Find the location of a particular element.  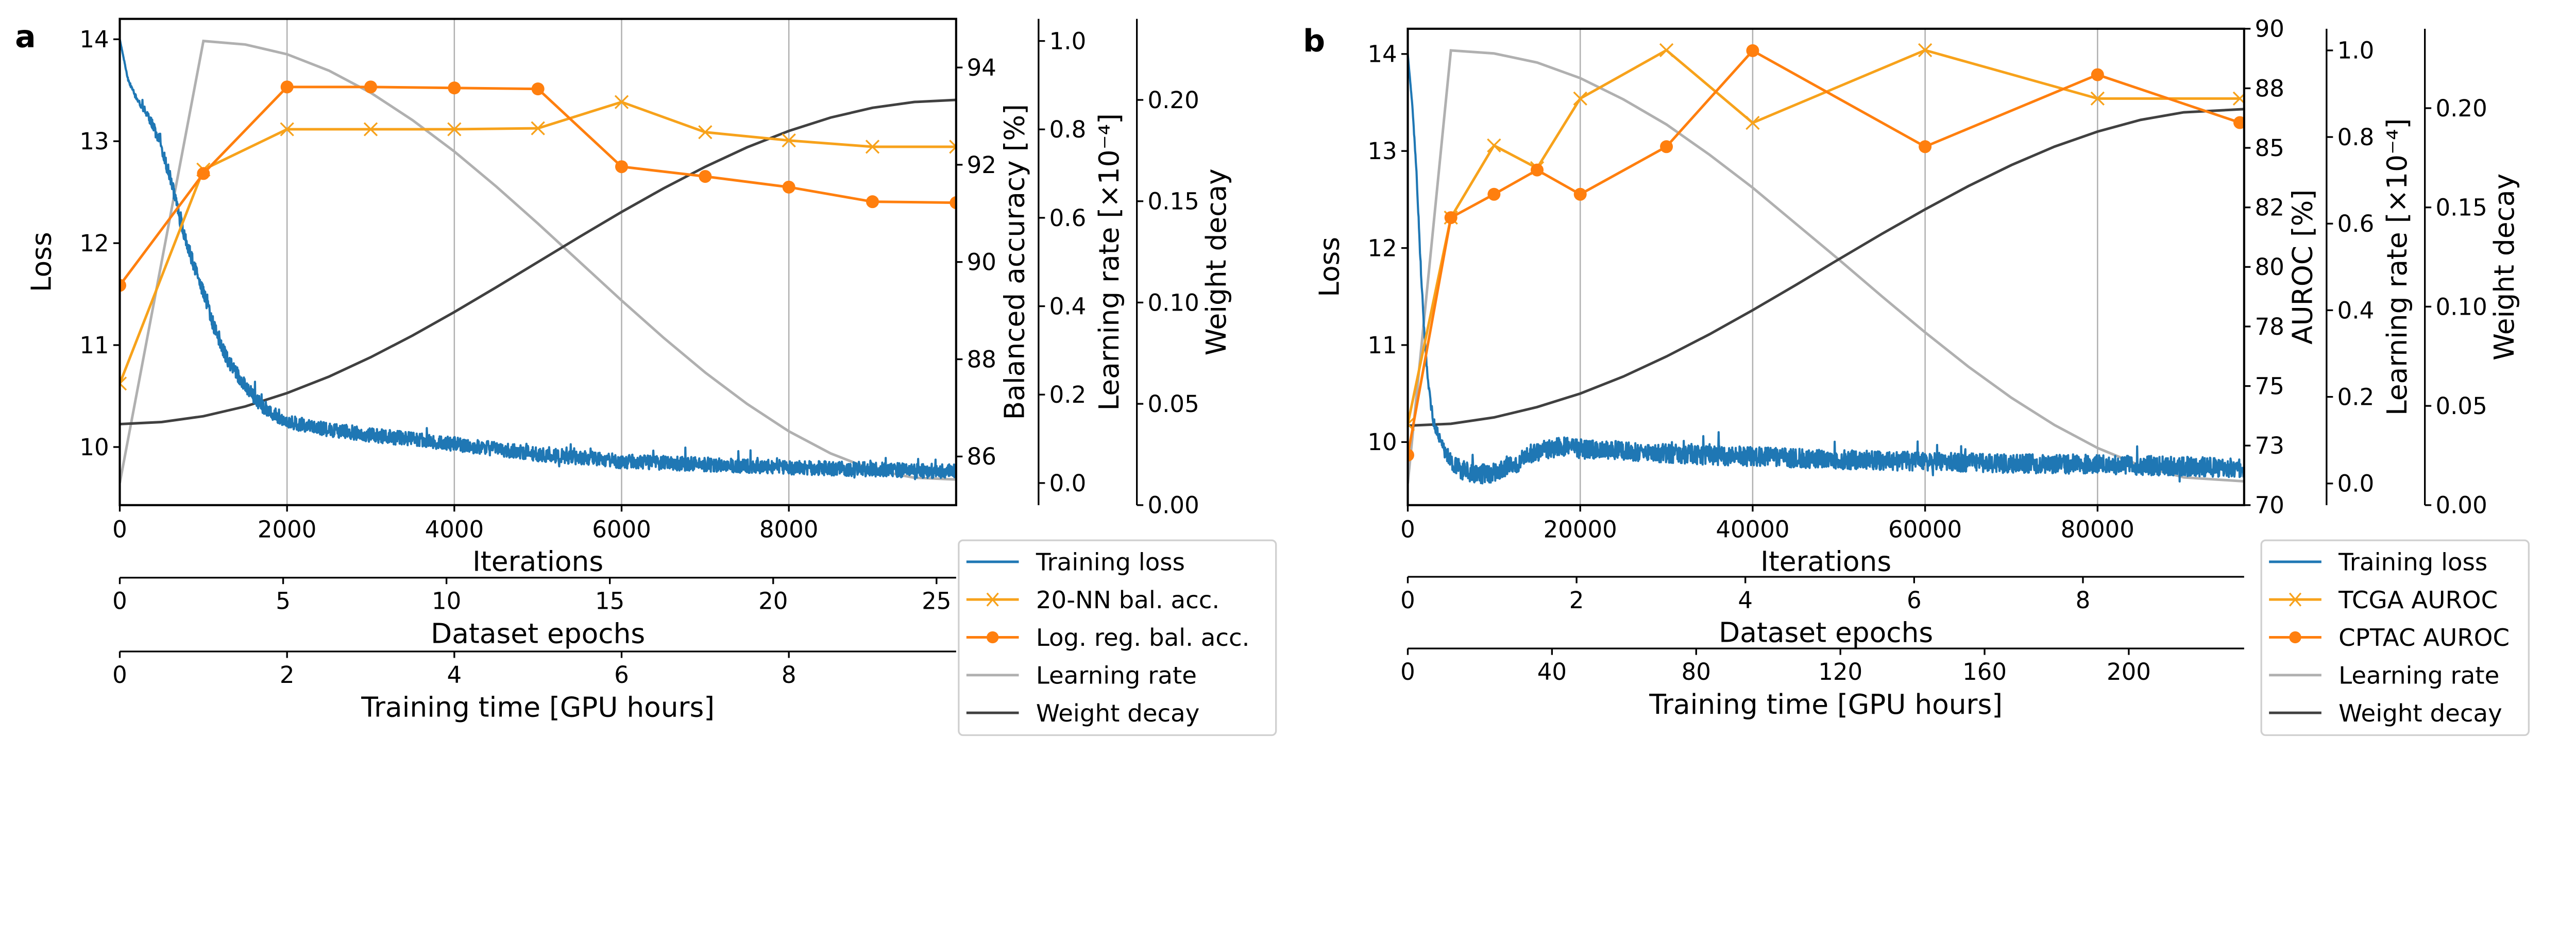

axis-tick-label: 25 is located at coordinates (936, 601).